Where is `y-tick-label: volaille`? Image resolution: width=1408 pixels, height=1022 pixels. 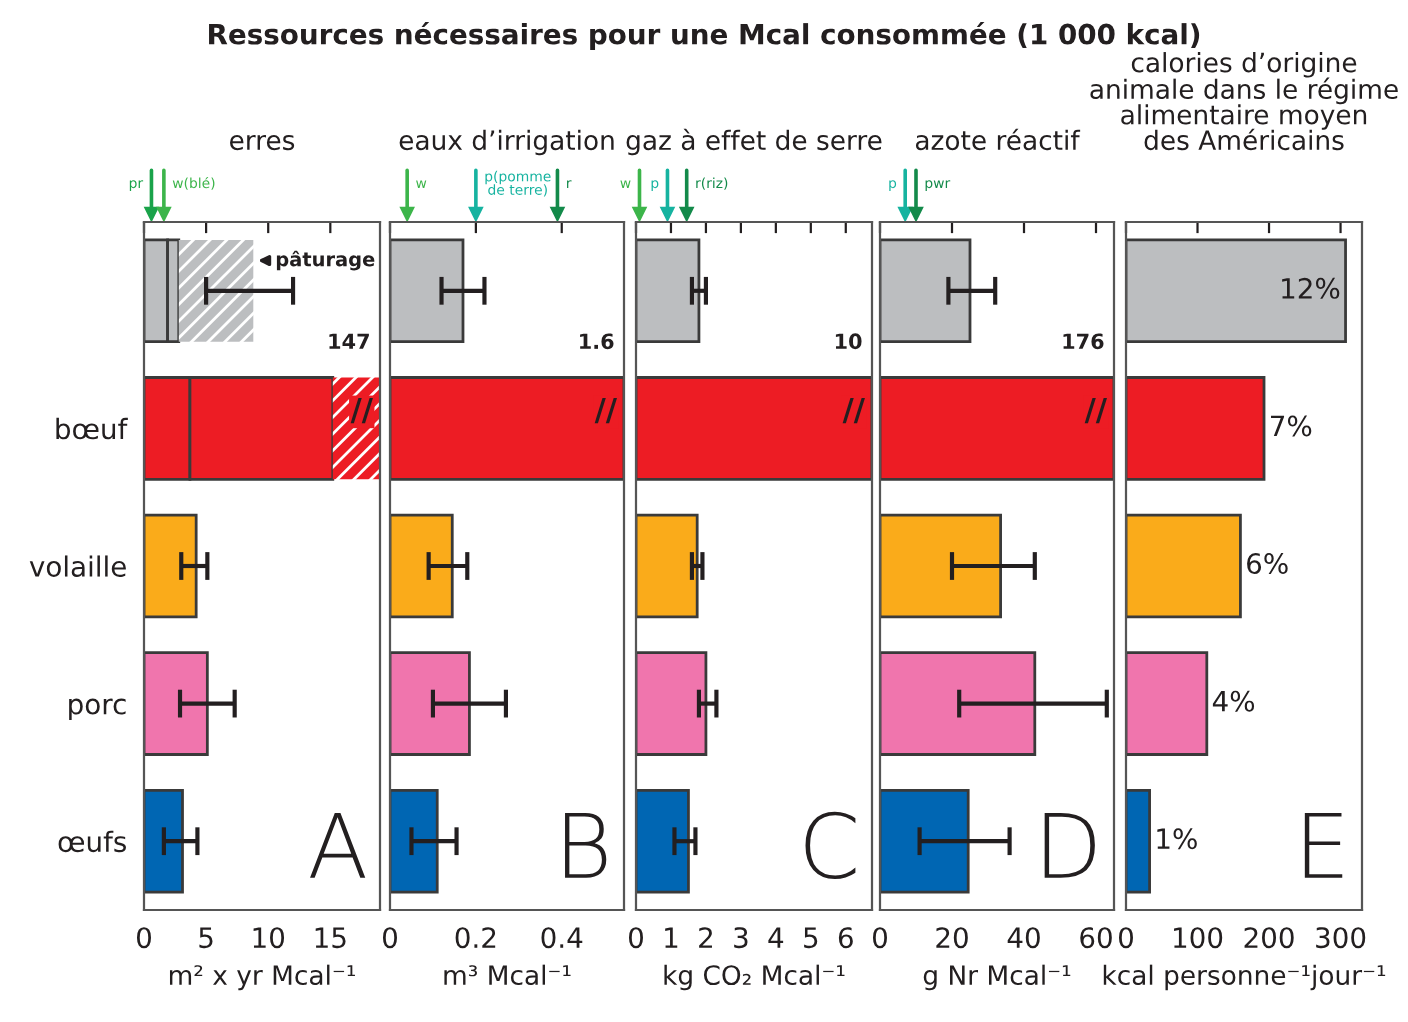 y-tick-label: volaille is located at coordinates (77, 566).